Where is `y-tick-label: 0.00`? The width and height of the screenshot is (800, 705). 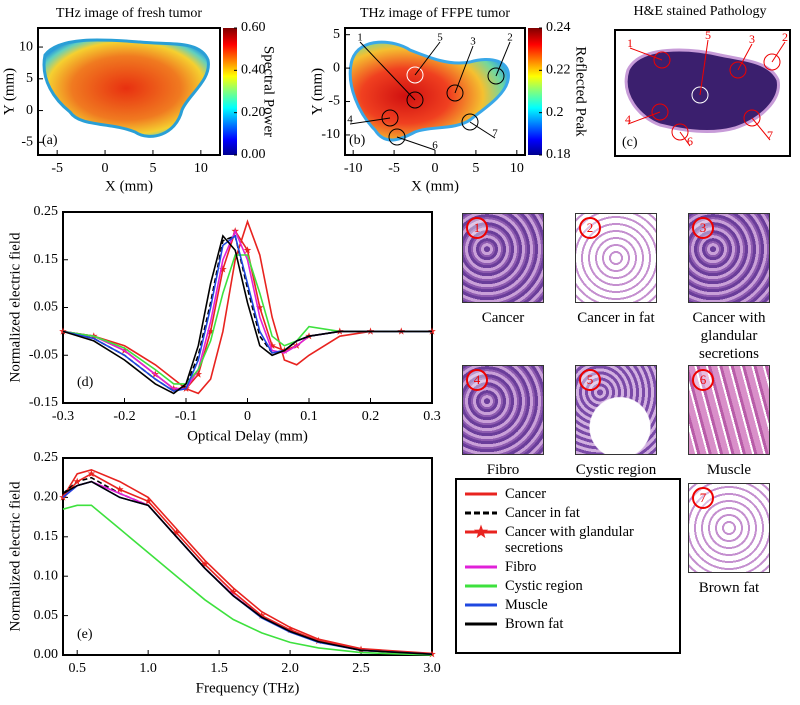 y-tick-label: 0.00 is located at coordinates (46, 654).